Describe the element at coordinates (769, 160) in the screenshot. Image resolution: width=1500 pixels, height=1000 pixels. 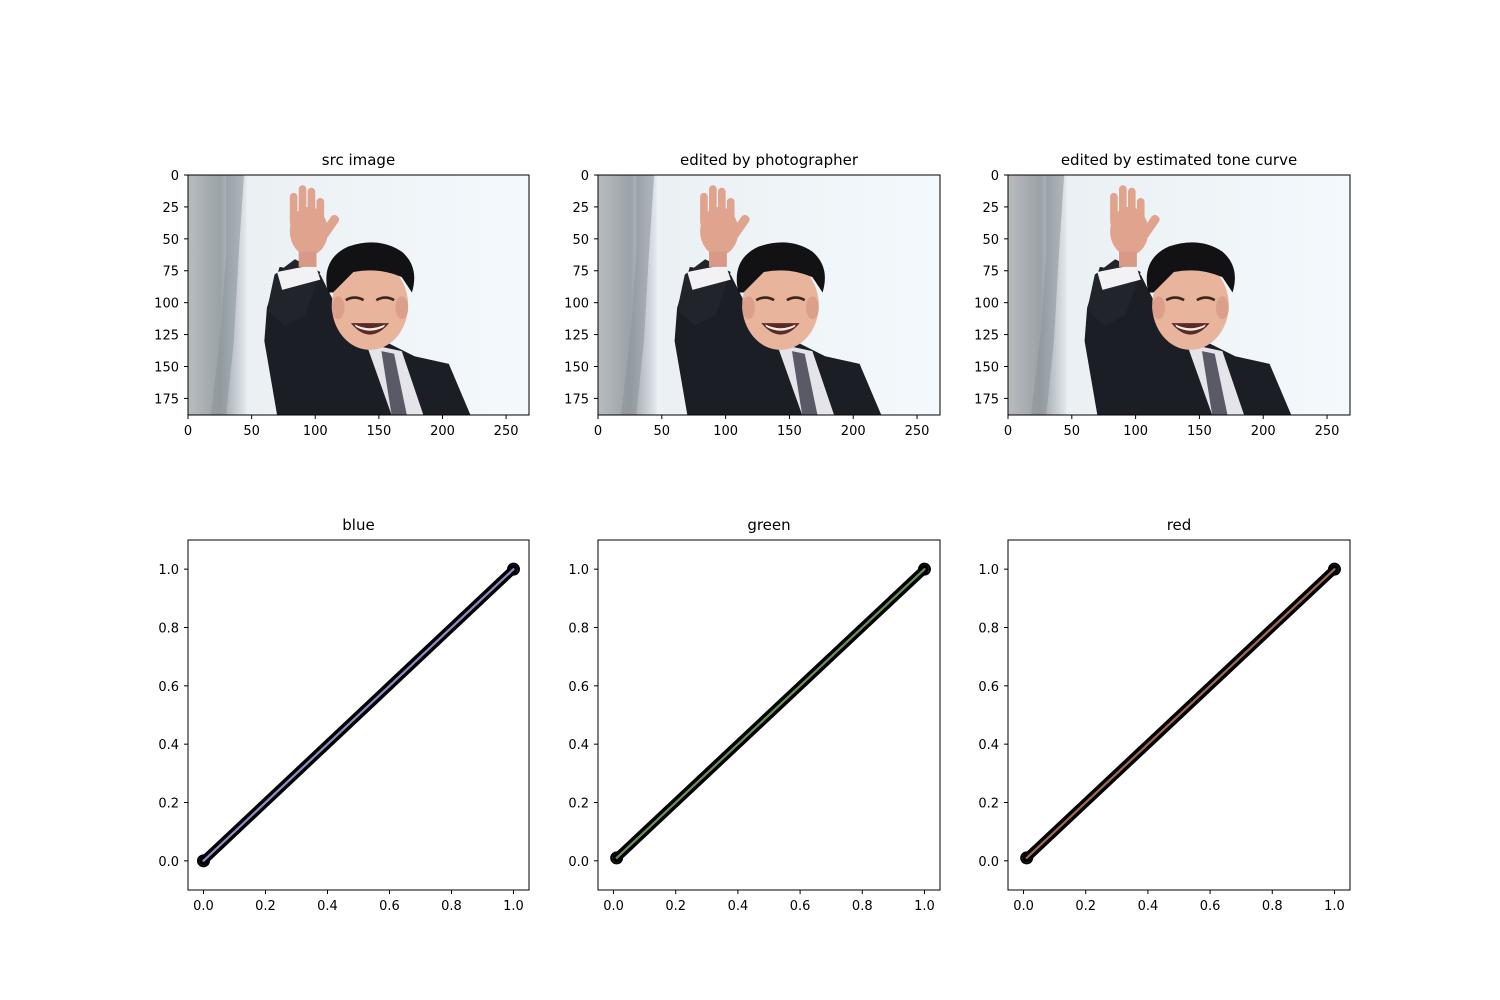
I see `chart-title: edited by photographer` at that location.